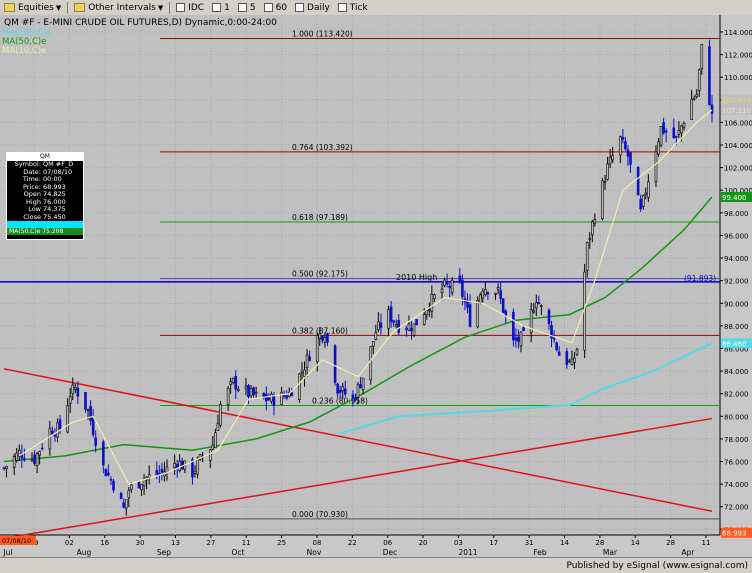 The image size is (752, 573). What do you see at coordinates (736, 304) in the screenshot?
I see `y-tick-label: 90.000` at bounding box center [736, 304].